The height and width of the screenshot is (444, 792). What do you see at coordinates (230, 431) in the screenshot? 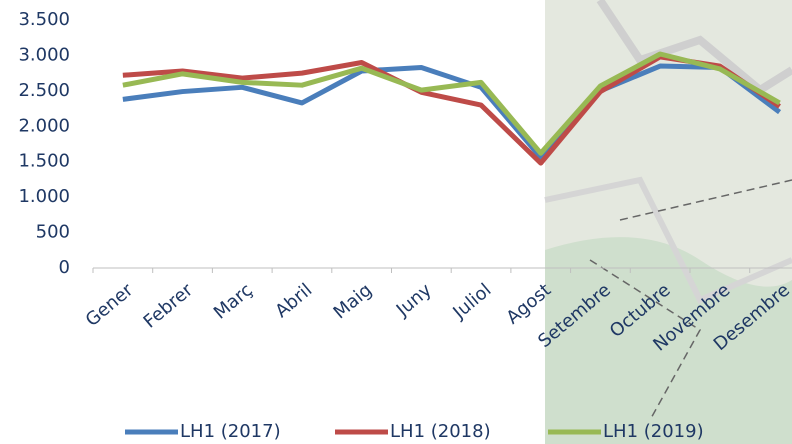
I see `legend-label: LH1 (2017)` at bounding box center [230, 431].